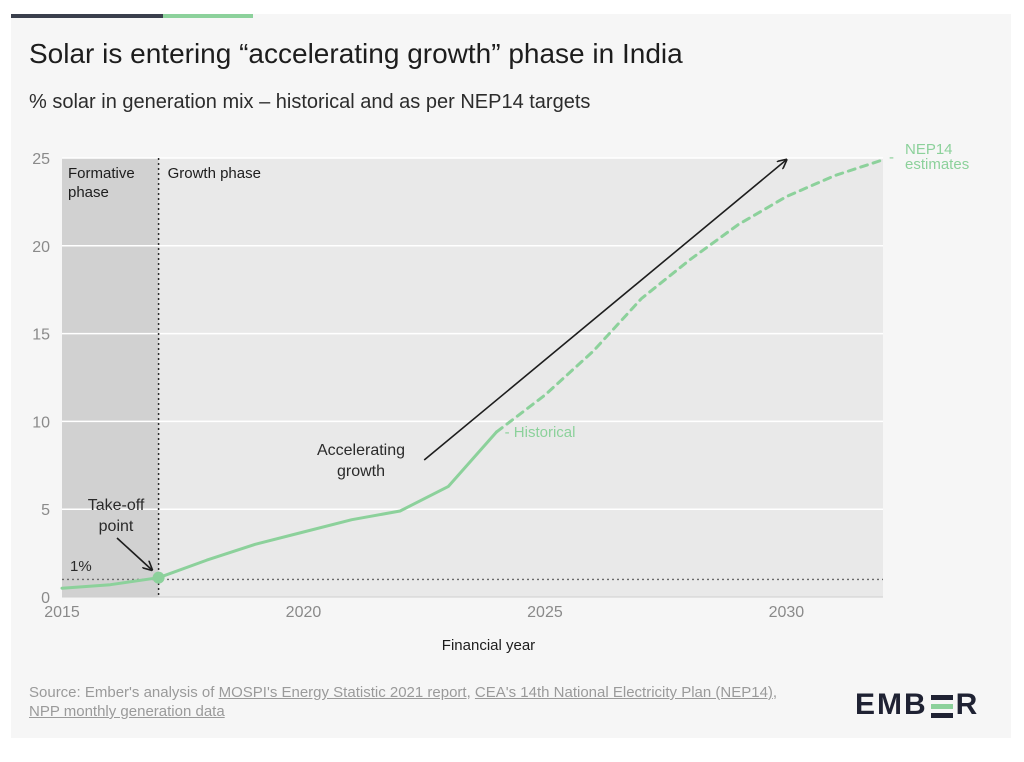 This screenshot has width=1024, height=762. I want to click on takeoff-label: Take-off point, so click(116, 516).